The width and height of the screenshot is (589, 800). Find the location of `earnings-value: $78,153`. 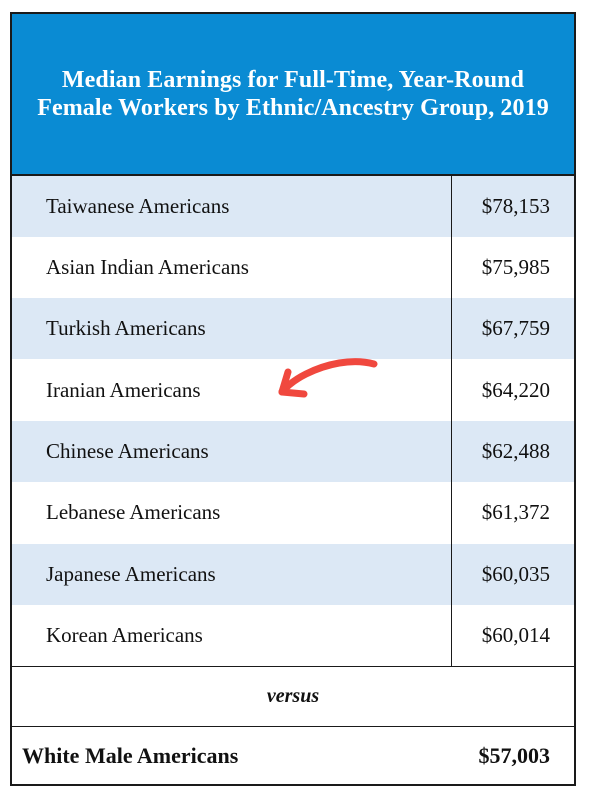

earnings-value: $78,153 is located at coordinates (515, 206).